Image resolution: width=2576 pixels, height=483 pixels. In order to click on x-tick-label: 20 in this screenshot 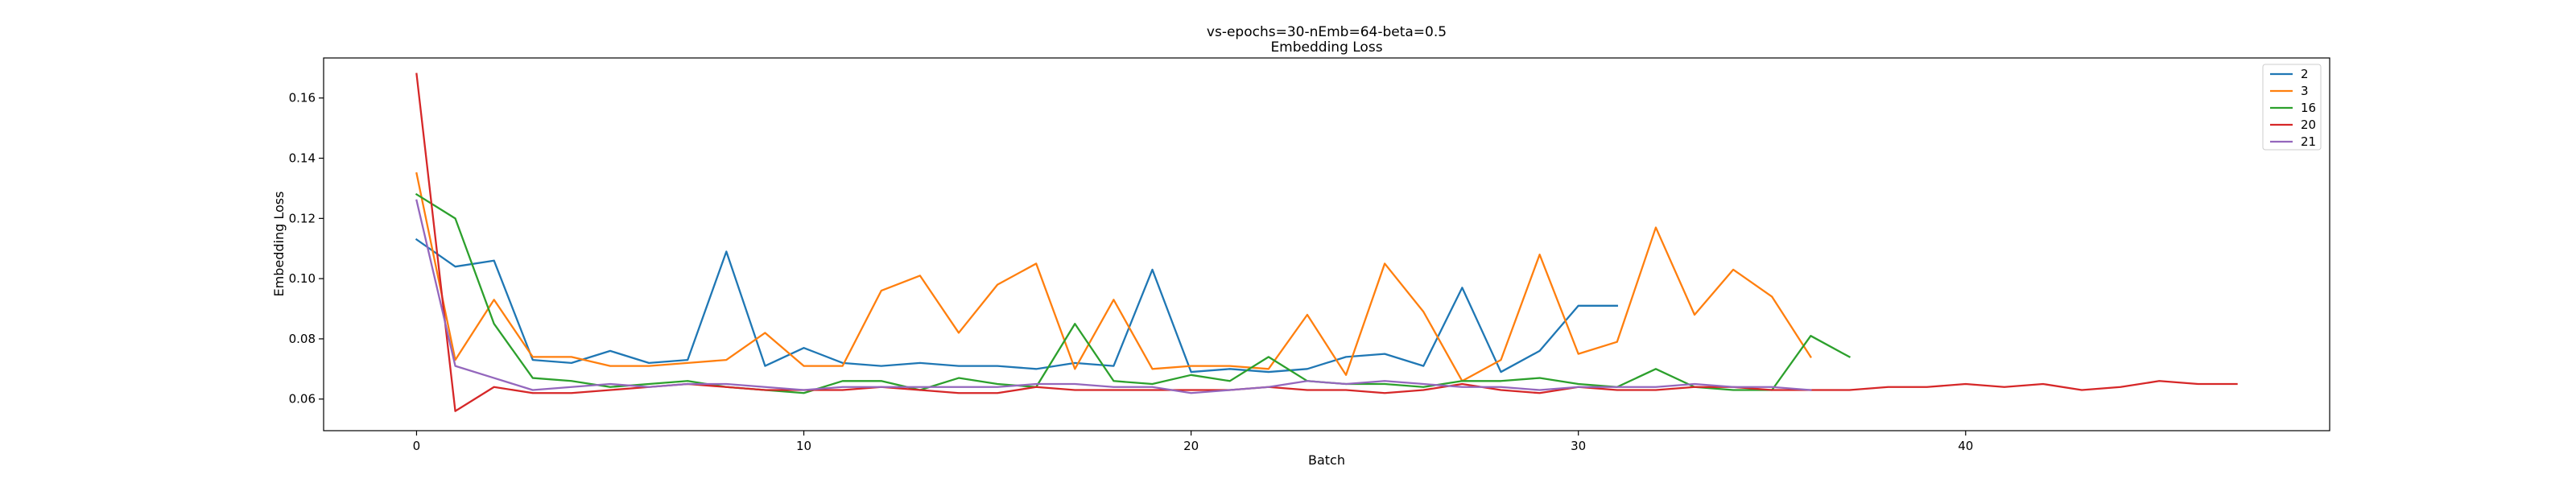, I will do `click(1191, 446)`.